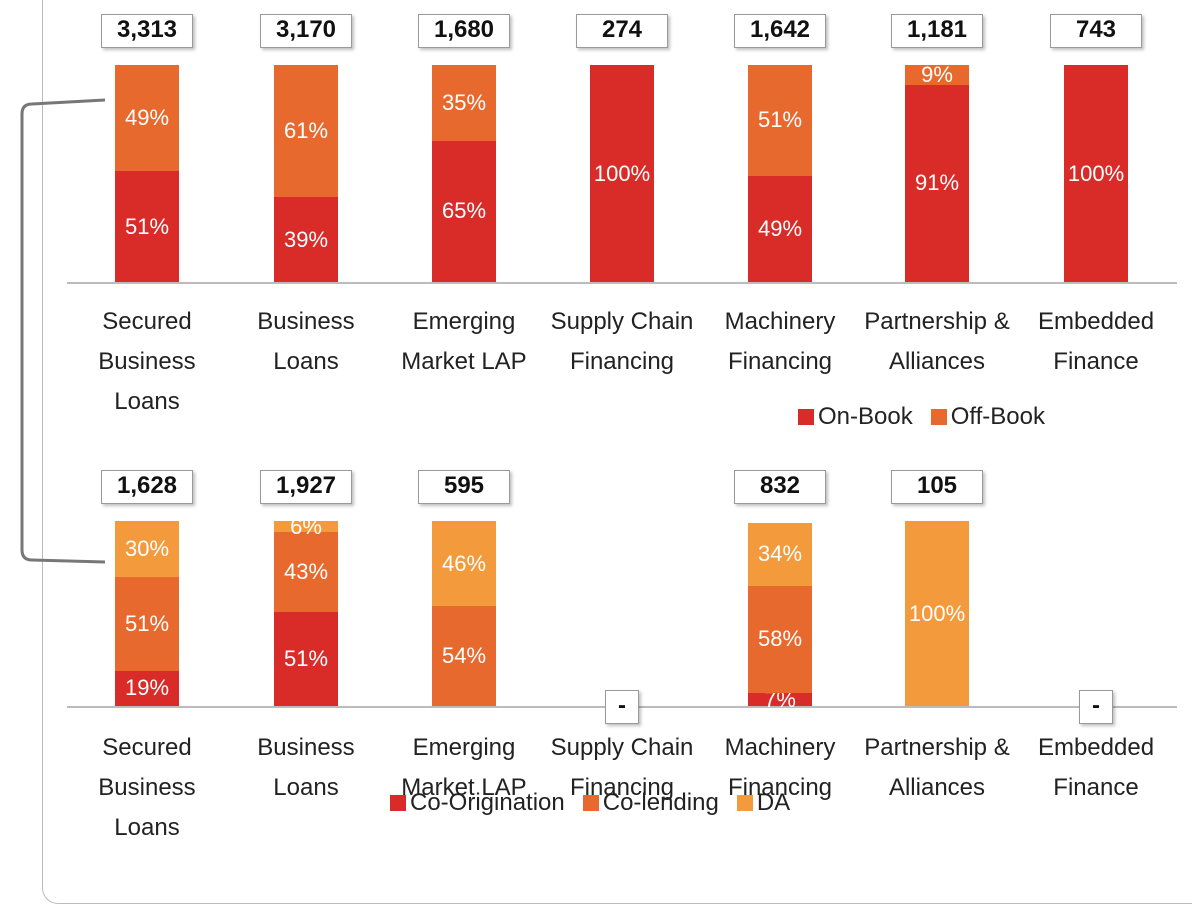  I want to click on legend: On-Book Off-Book, so click(912, 417).